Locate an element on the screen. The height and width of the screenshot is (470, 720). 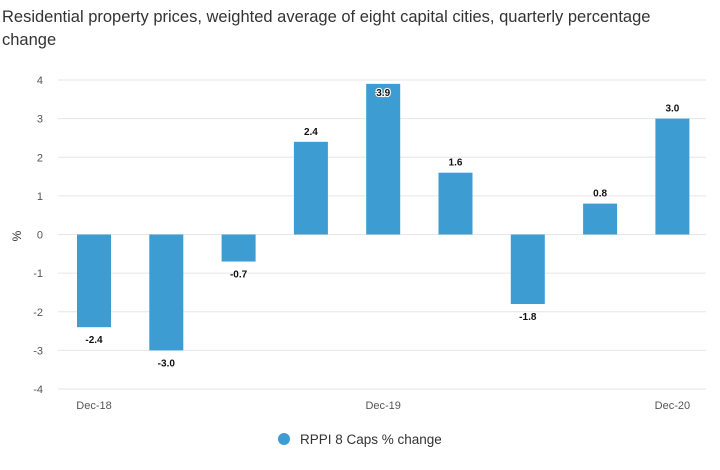
y-tick-label: 3 is located at coordinates (40, 120).